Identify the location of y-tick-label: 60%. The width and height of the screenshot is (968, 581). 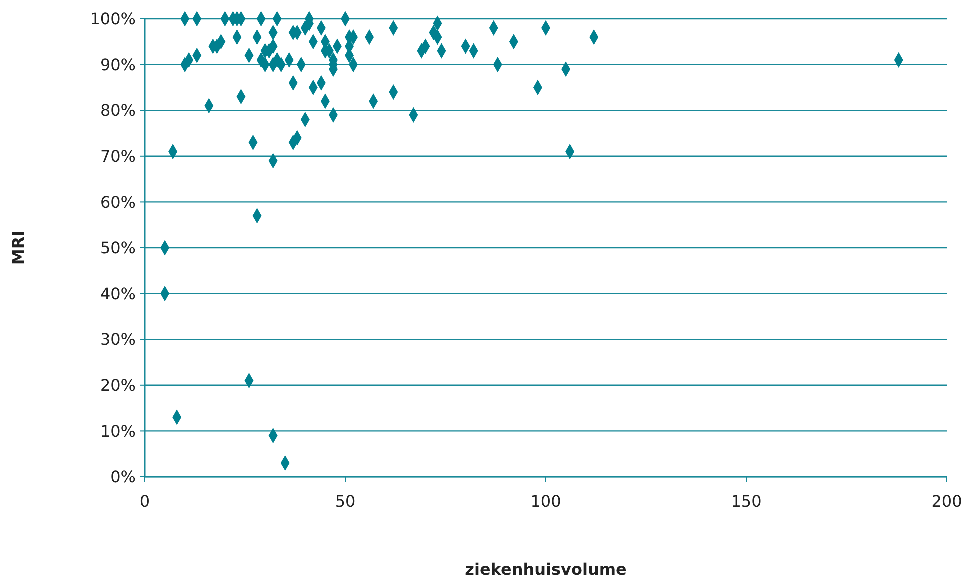
(118, 202).